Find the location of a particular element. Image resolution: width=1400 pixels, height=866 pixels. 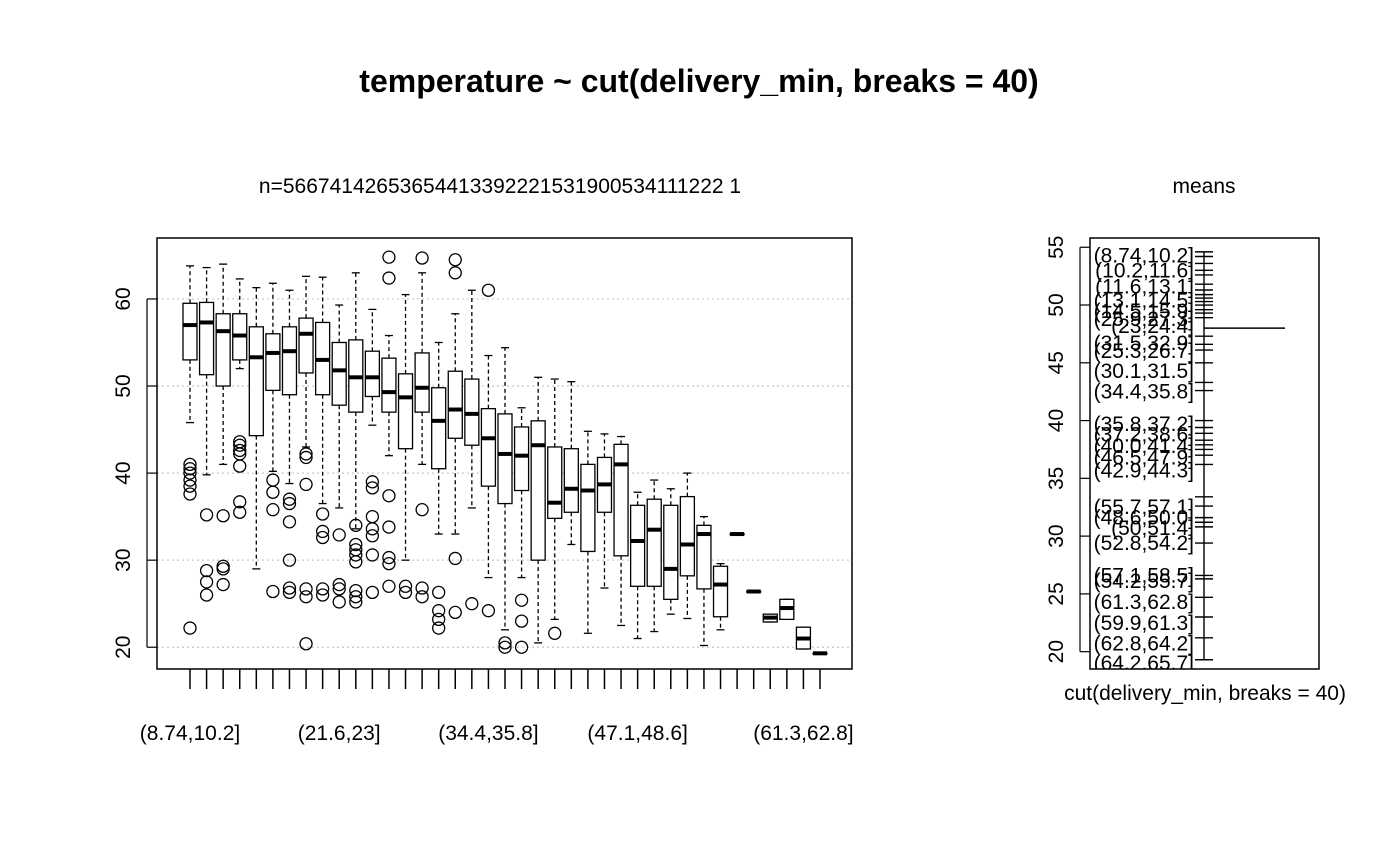

means-y-tick-label: 50 is located at coordinates (1056, 304).